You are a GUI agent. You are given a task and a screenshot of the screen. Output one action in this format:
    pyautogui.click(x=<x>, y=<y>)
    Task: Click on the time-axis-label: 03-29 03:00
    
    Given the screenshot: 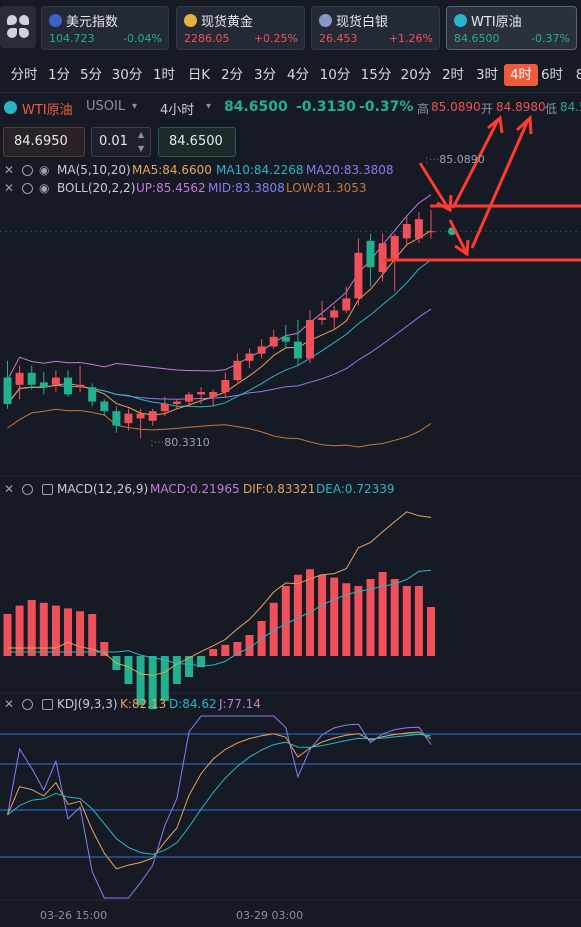 What is the action you would take?
    pyautogui.click(x=270, y=915)
    